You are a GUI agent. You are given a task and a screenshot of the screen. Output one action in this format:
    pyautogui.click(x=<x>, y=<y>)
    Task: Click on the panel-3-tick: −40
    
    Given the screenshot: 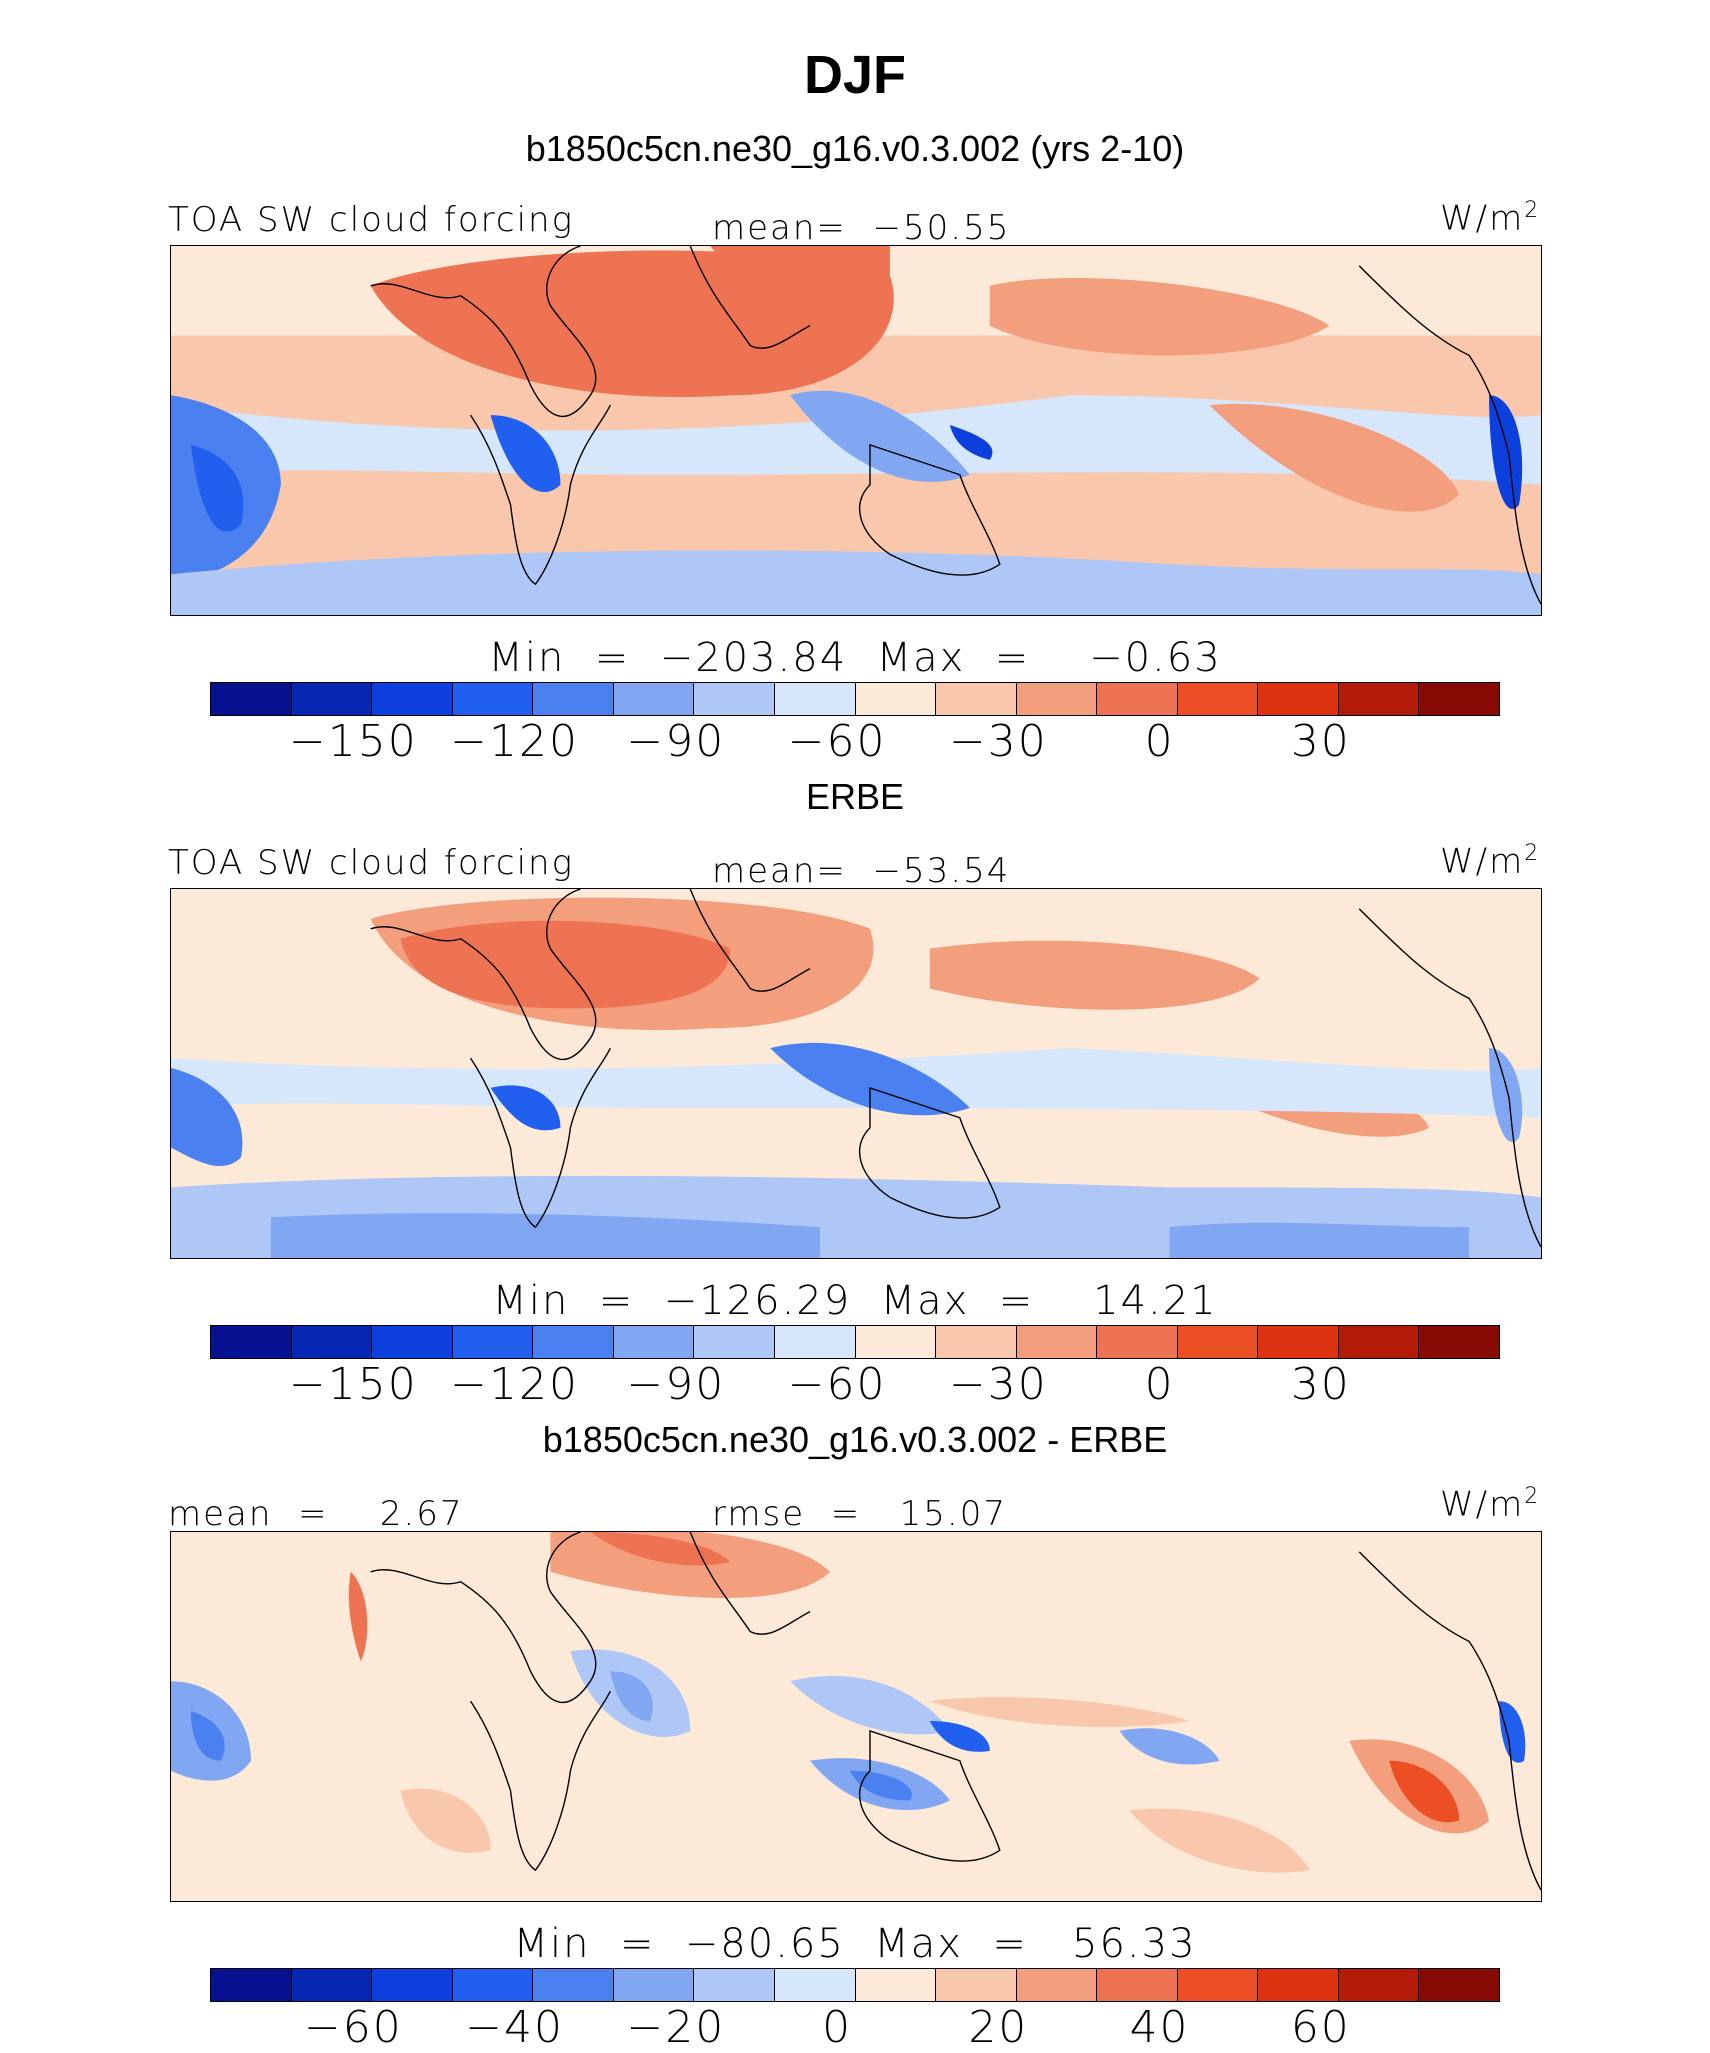 What is the action you would take?
    pyautogui.click(x=514, y=2027)
    